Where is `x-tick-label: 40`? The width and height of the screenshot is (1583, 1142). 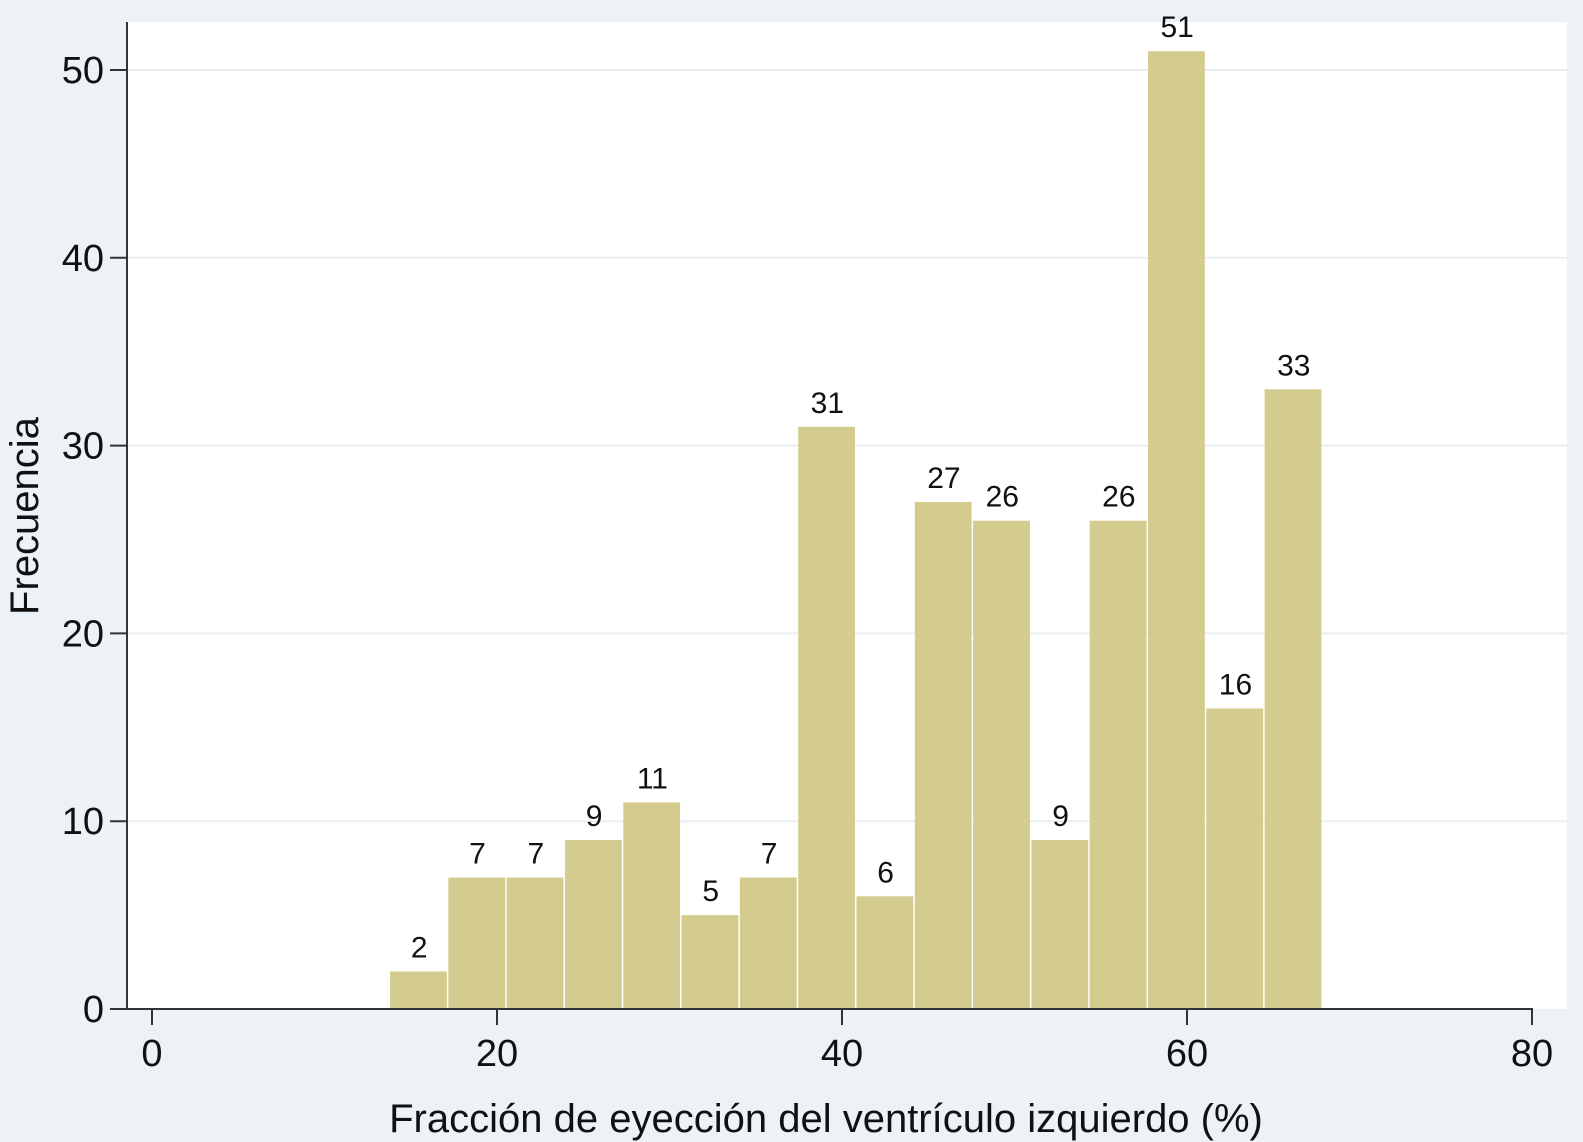
x-tick-label: 40 is located at coordinates (842, 1054).